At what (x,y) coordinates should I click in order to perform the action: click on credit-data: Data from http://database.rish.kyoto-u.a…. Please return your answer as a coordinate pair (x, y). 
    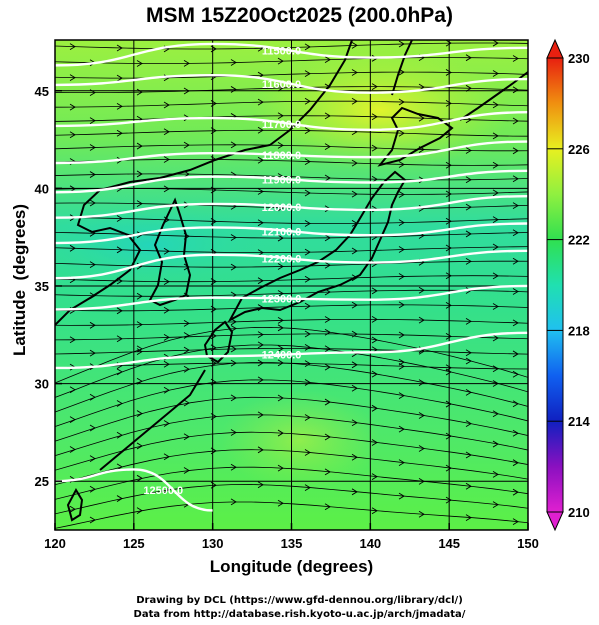
    Looking at the image, I should click on (299, 614).